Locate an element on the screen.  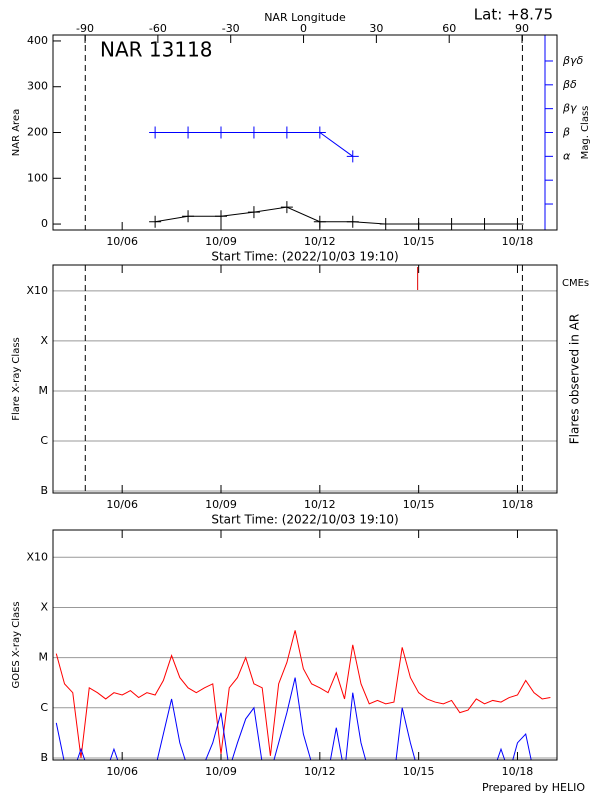
footer: Prepared by HELIO is located at coordinates (533, 787).